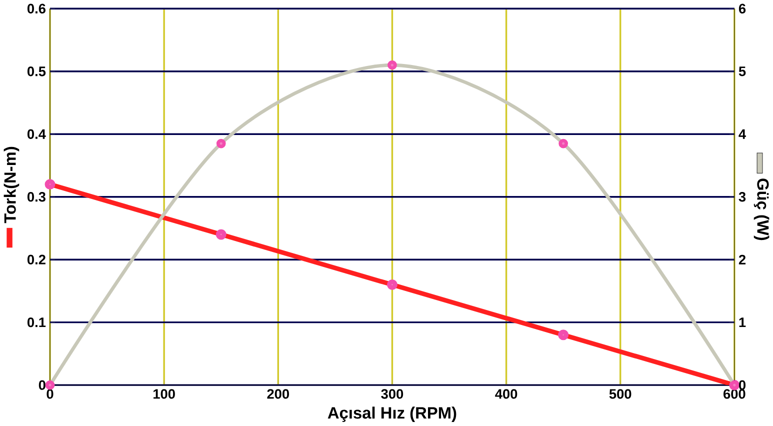 The width and height of the screenshot is (773, 426). What do you see at coordinates (392, 394) in the screenshot?
I see `x-tick-label: 300` at bounding box center [392, 394].